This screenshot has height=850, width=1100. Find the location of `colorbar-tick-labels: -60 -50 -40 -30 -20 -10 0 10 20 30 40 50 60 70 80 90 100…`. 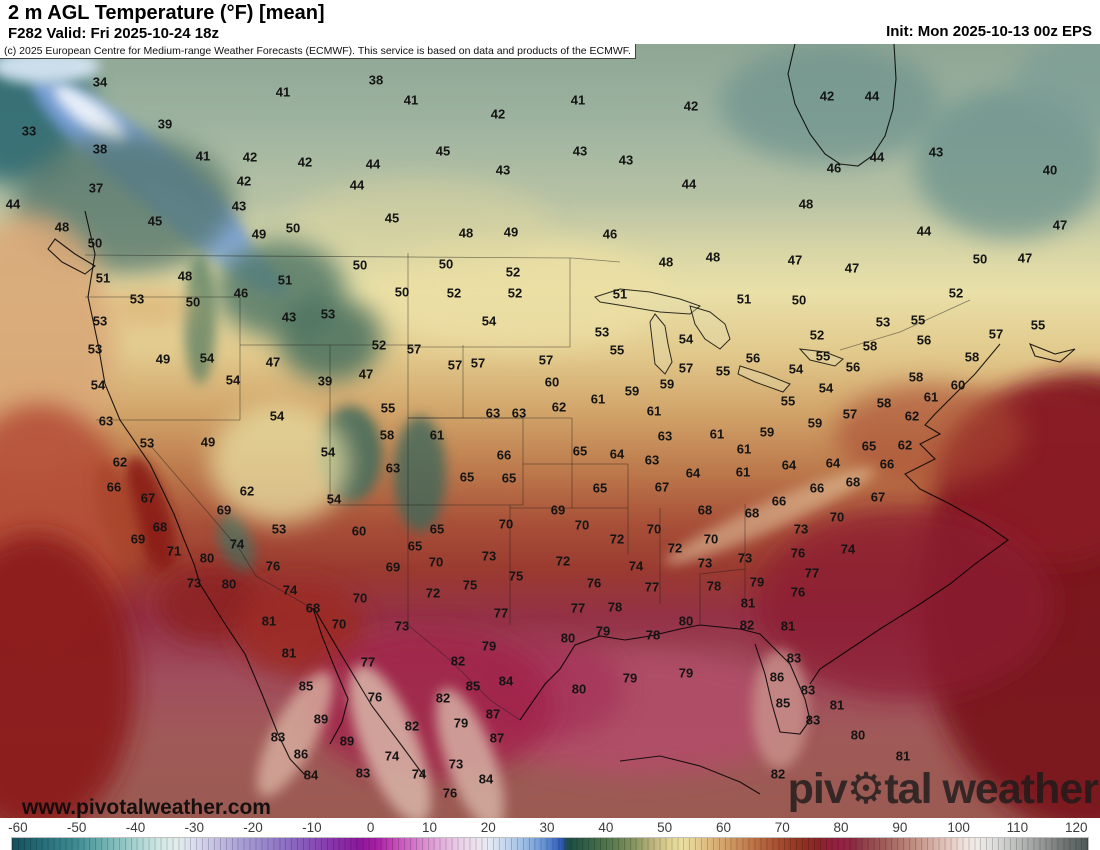

colorbar-tick-labels: -60 -50 -40 -30 -20 -10 0 10 20 30 40 50 60 70 80 90 100… is located at coordinates (550, 828).